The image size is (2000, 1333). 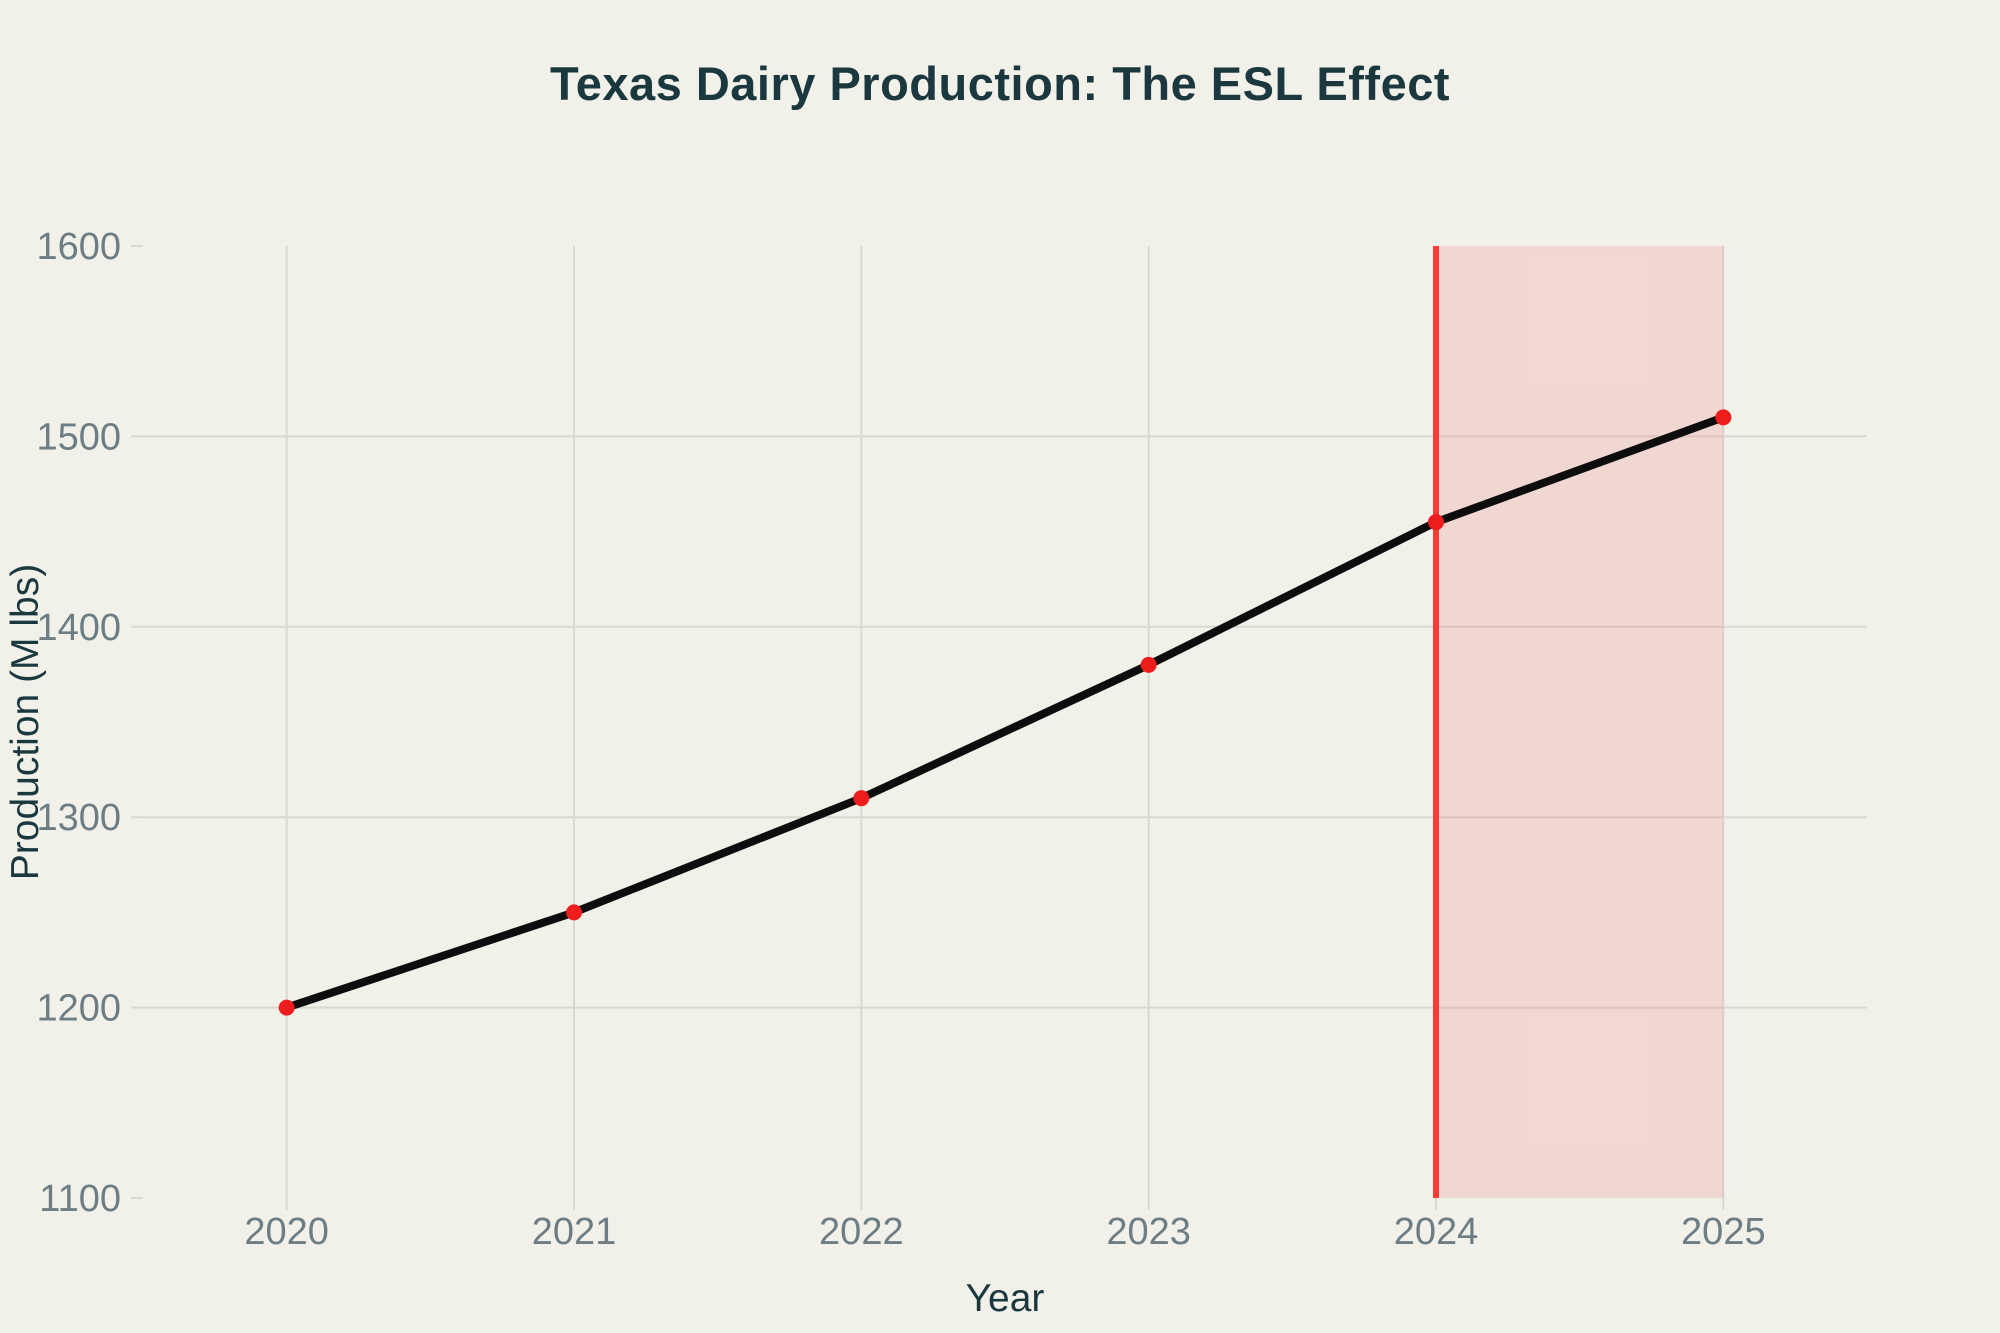 What do you see at coordinates (78, 247) in the screenshot?
I see `y-tick-label: 1600` at bounding box center [78, 247].